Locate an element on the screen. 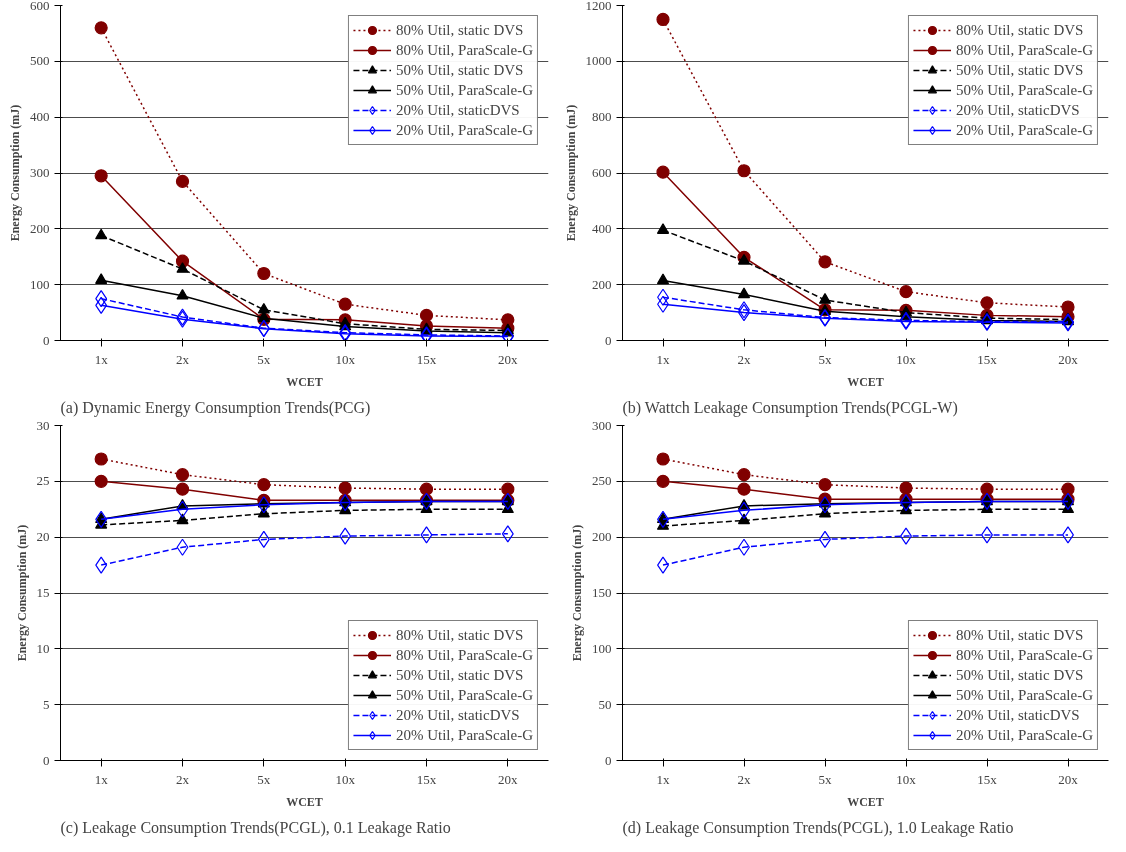 The image size is (1126, 852). y-tick-label: 30 is located at coordinates (43, 425).